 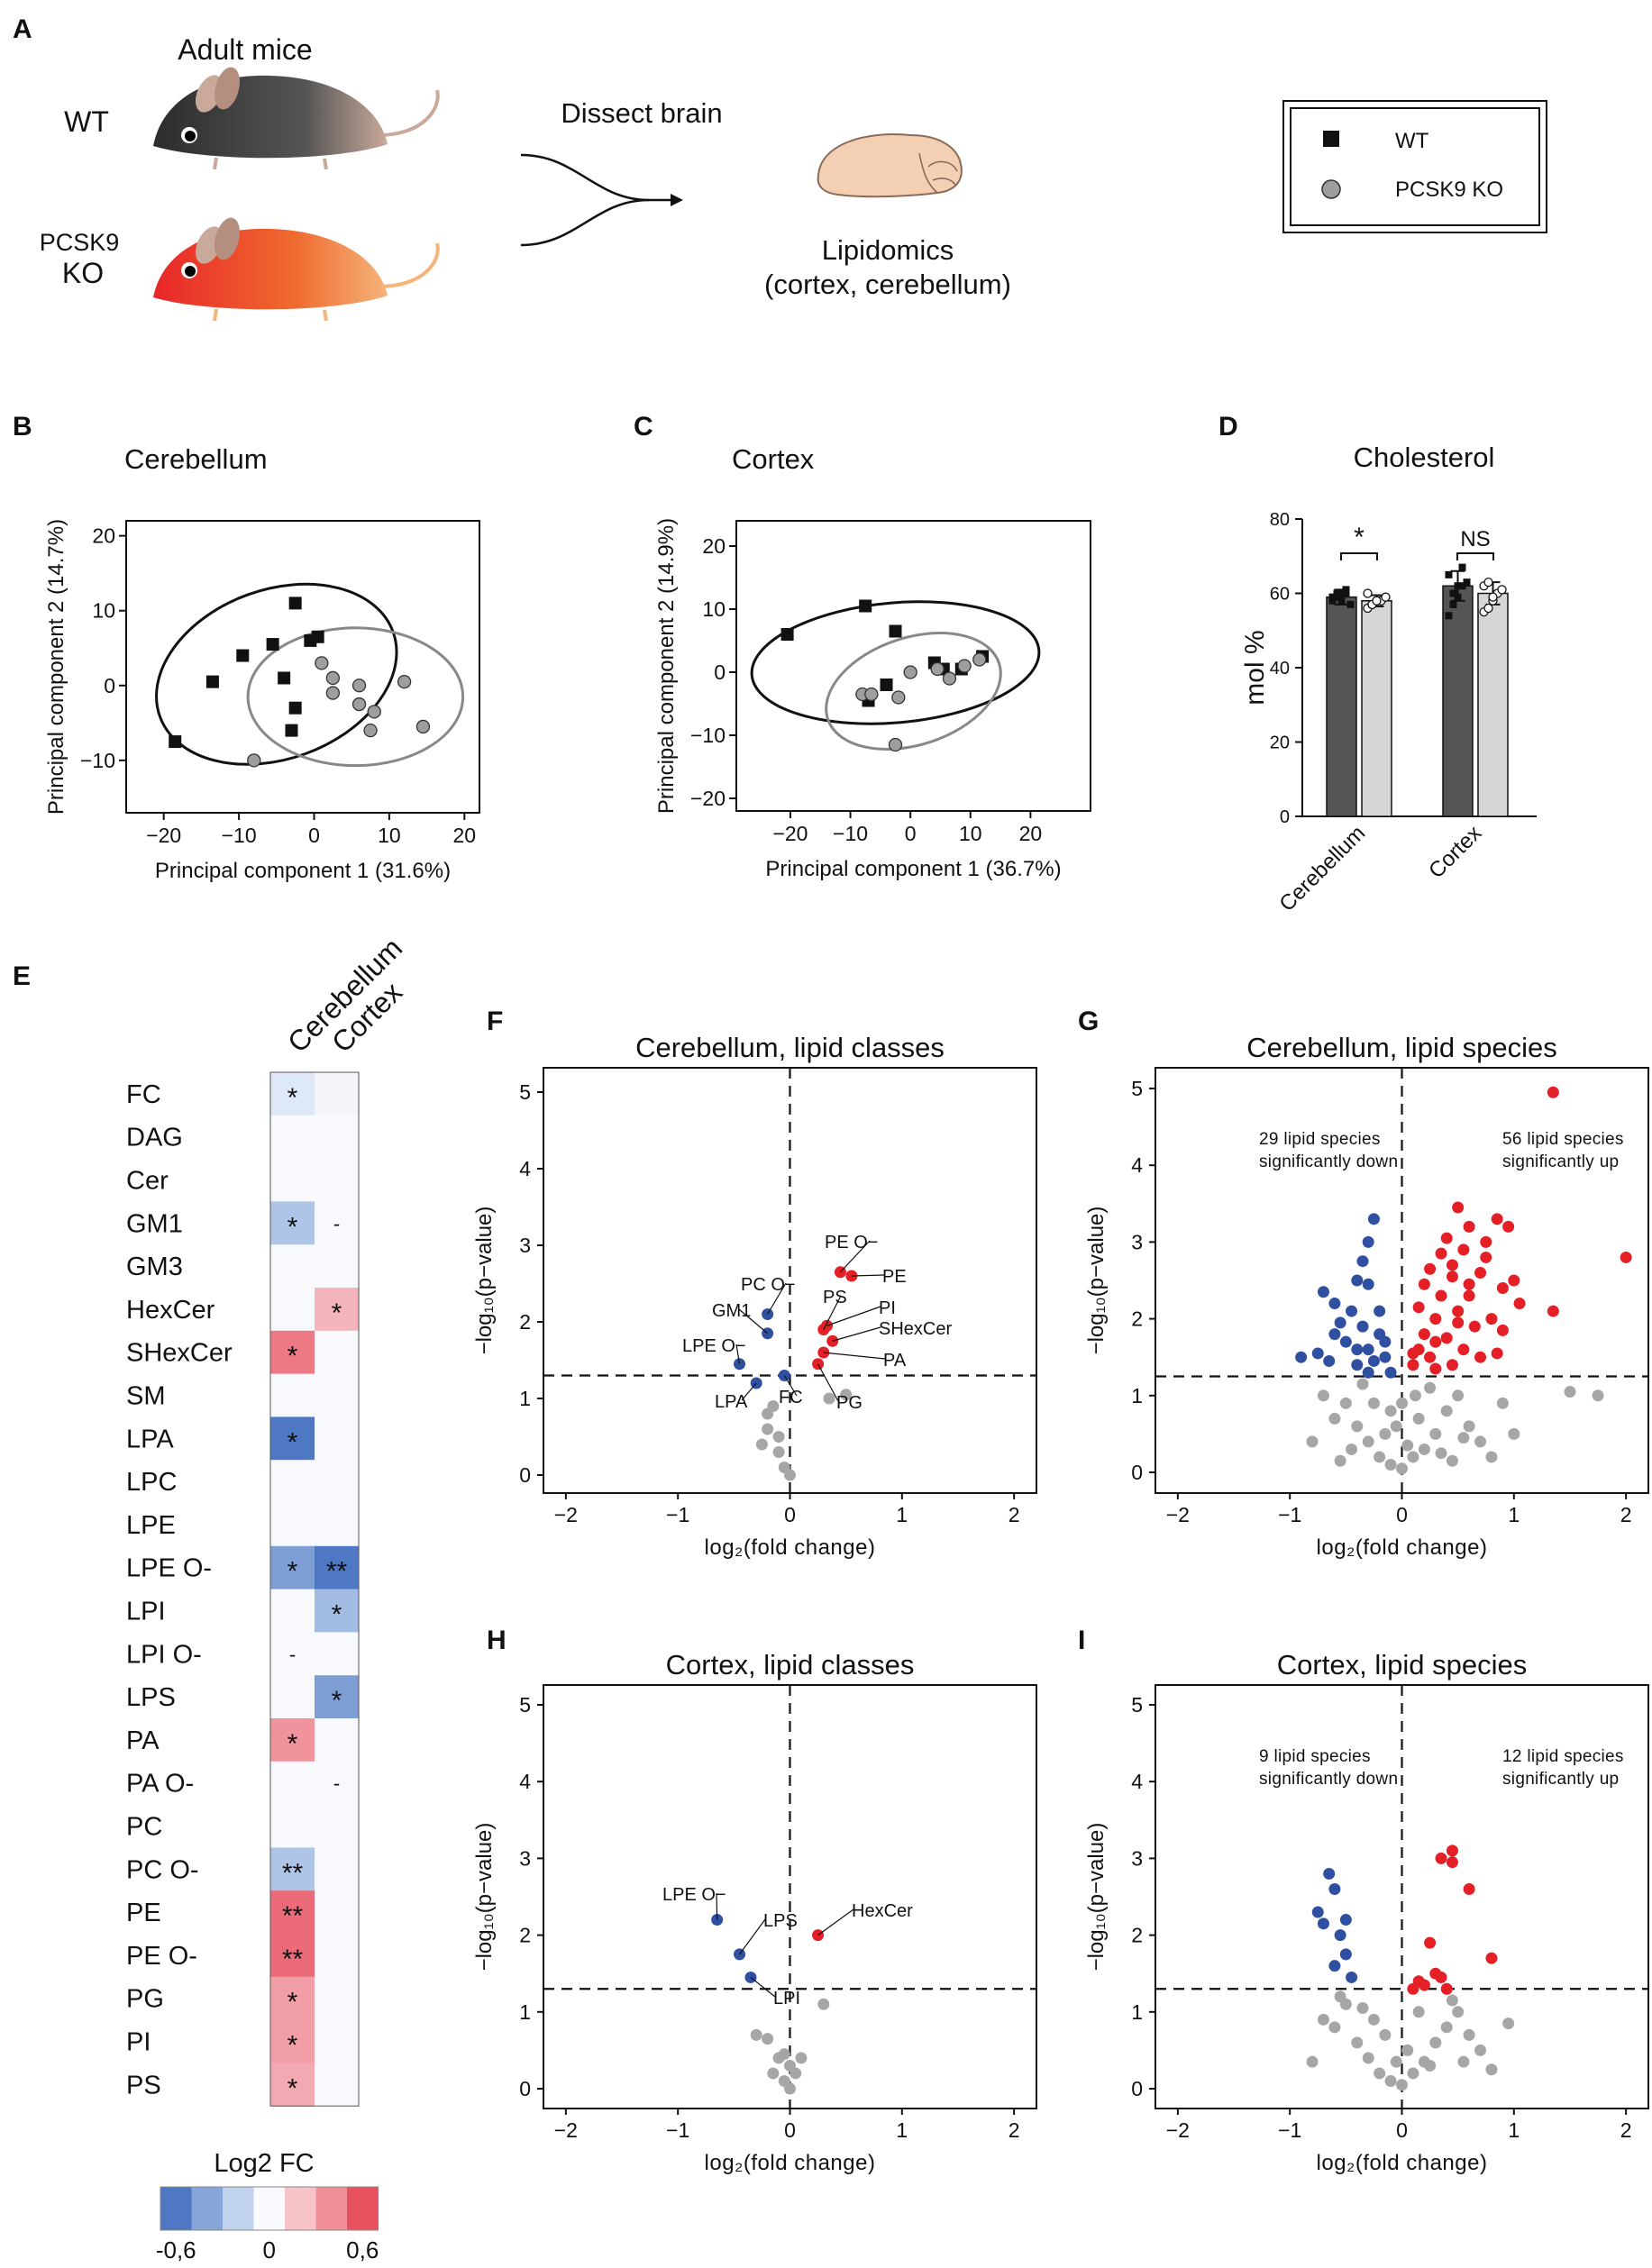 What do you see at coordinates (293, 1916) in the screenshot?
I see `significance-mark: **` at bounding box center [293, 1916].